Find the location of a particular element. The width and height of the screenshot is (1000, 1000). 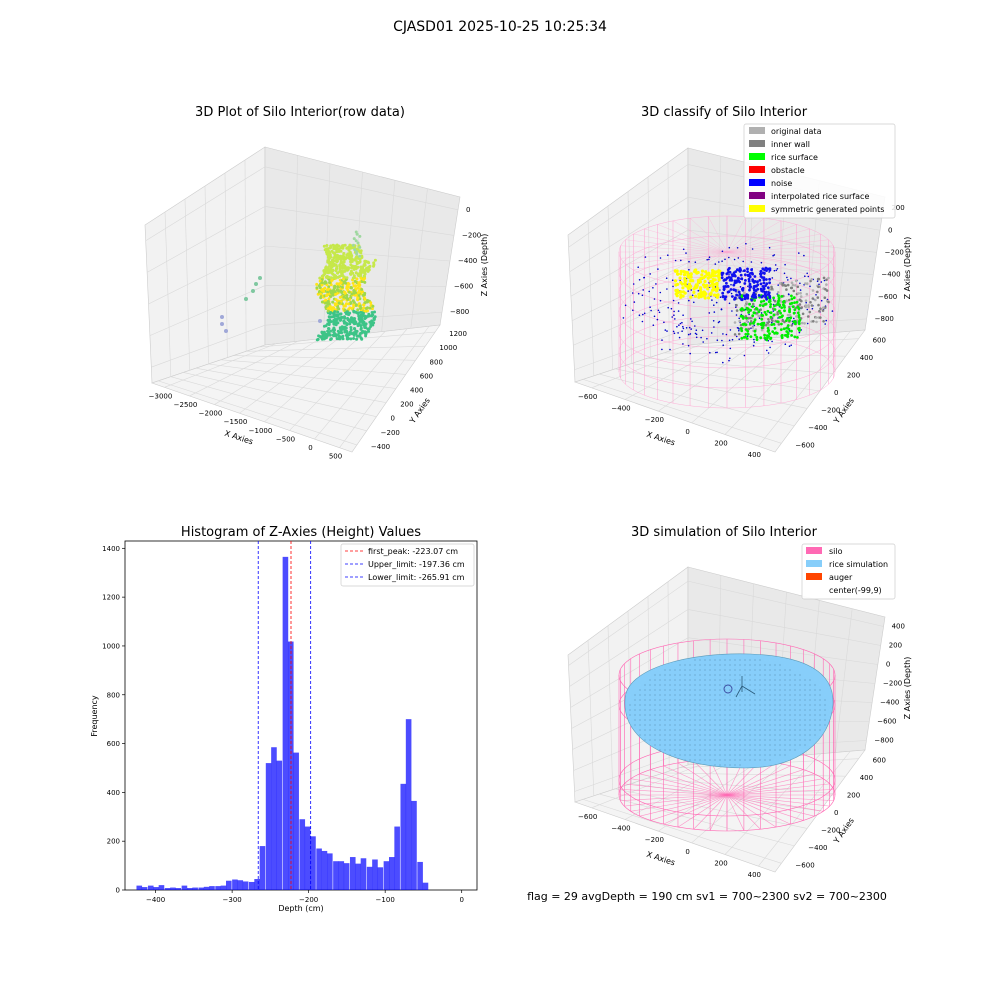

x-tick-label: 0 is located at coordinates (461, 900).